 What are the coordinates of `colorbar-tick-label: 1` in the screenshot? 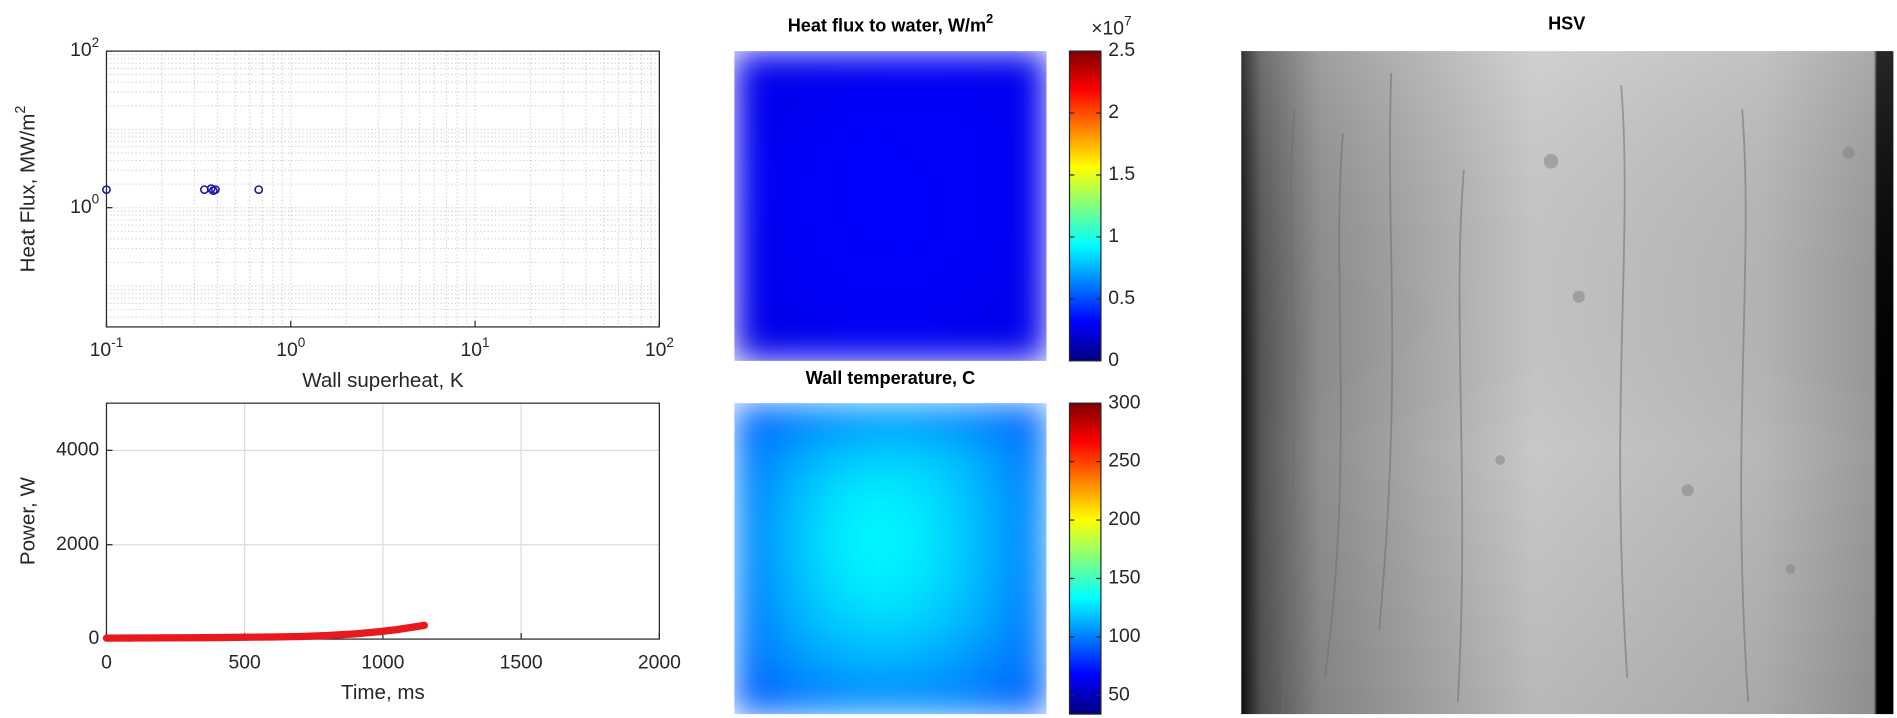 It's located at (1113, 236).